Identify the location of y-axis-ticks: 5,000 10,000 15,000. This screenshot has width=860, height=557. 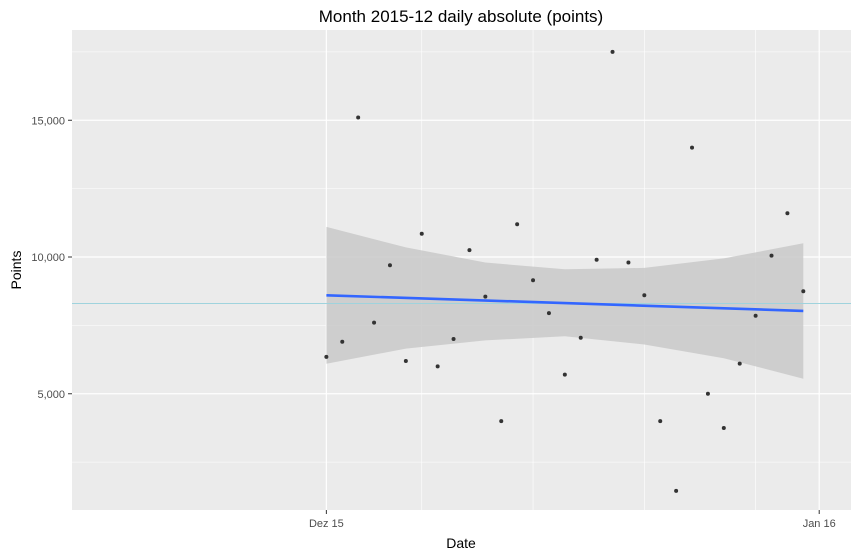
(51, 258).